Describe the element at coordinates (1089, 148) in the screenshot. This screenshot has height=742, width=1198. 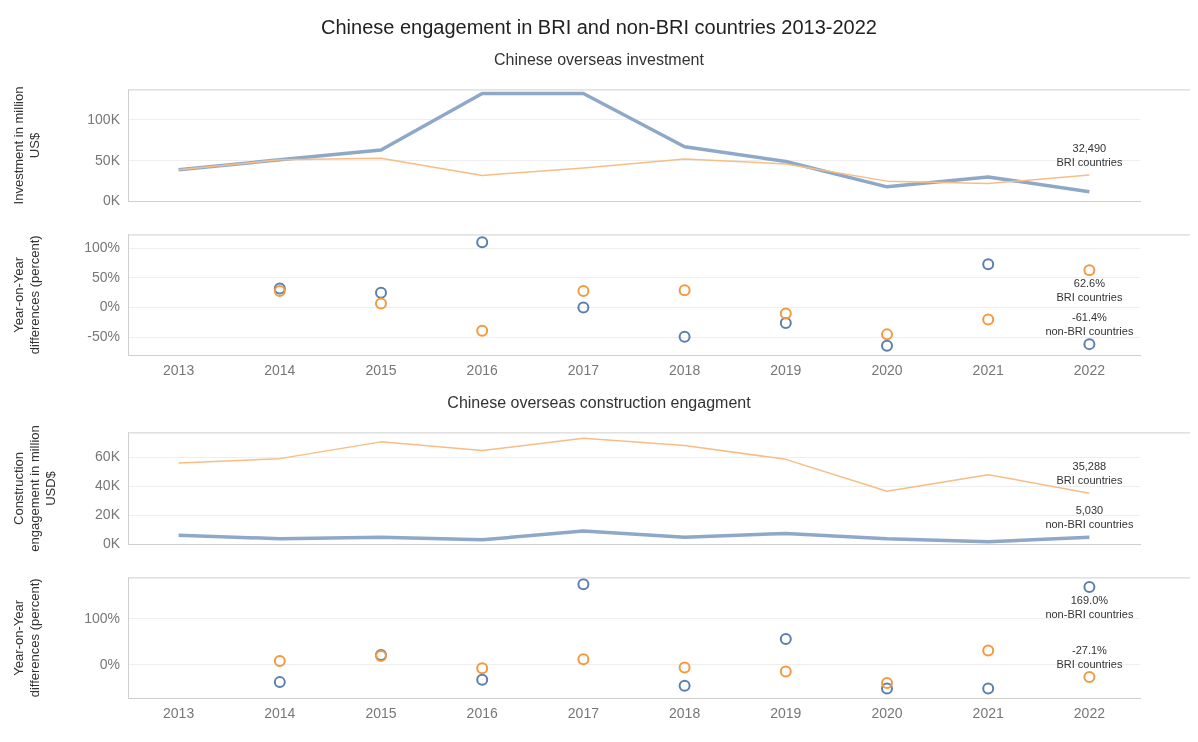
I see `data-label: 32,490` at that location.